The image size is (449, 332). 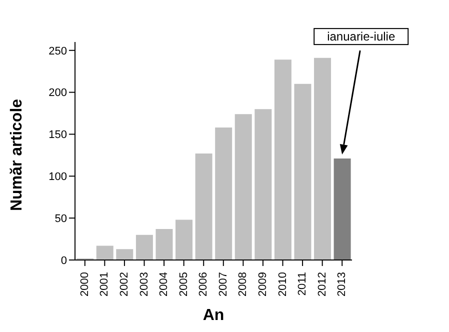 I want to click on x-tick-label: 2011, so click(x=302, y=284).